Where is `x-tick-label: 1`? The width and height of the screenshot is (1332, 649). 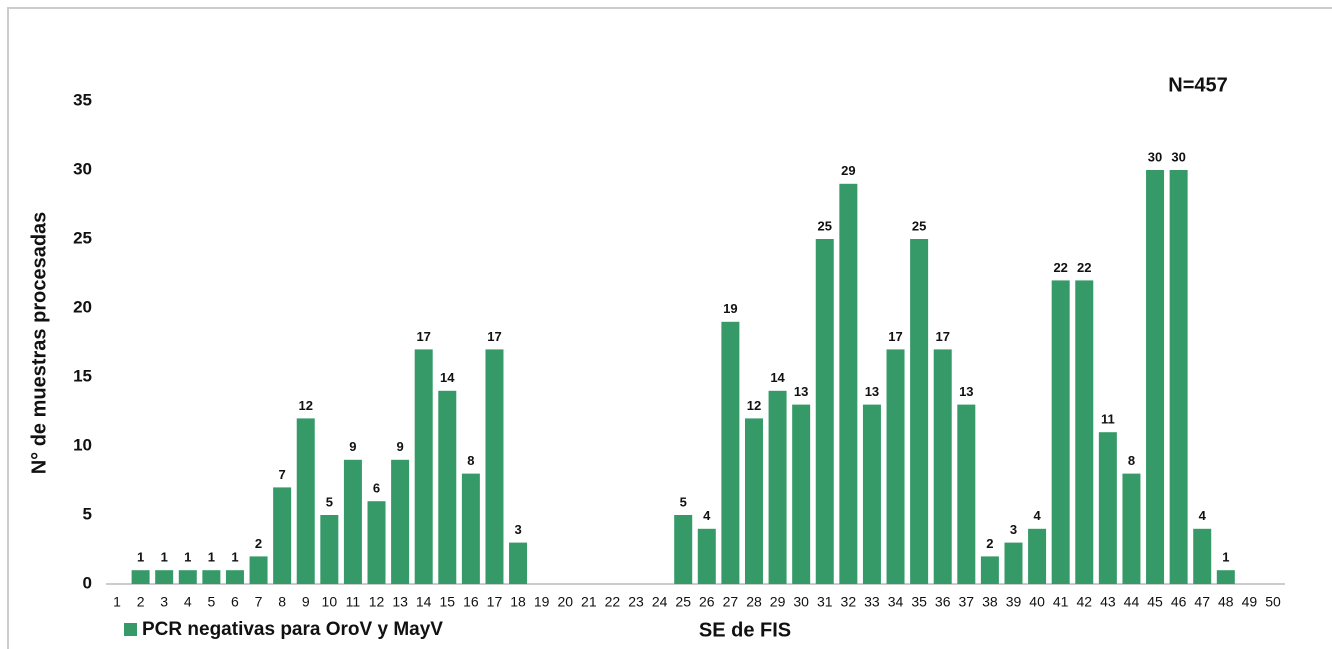
x-tick-label: 1 is located at coordinates (117, 602).